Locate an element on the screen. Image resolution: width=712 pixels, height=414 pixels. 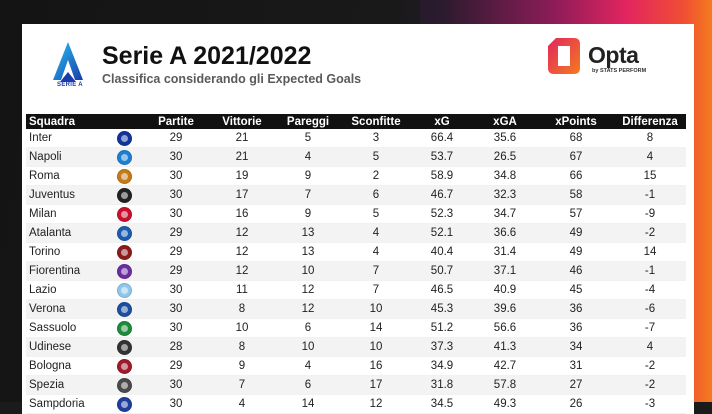
cell-diff: -4 is located at coordinates (650, 290).